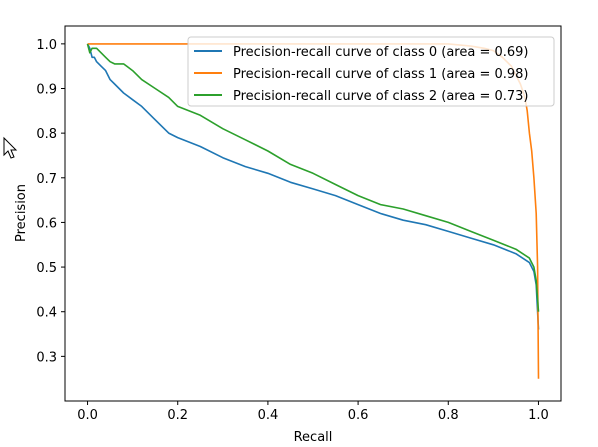 Image resolution: width=598 pixels, height=447 pixels. Describe the element at coordinates (268, 415) in the screenshot. I see `x-tick-label: 0.4` at that location.